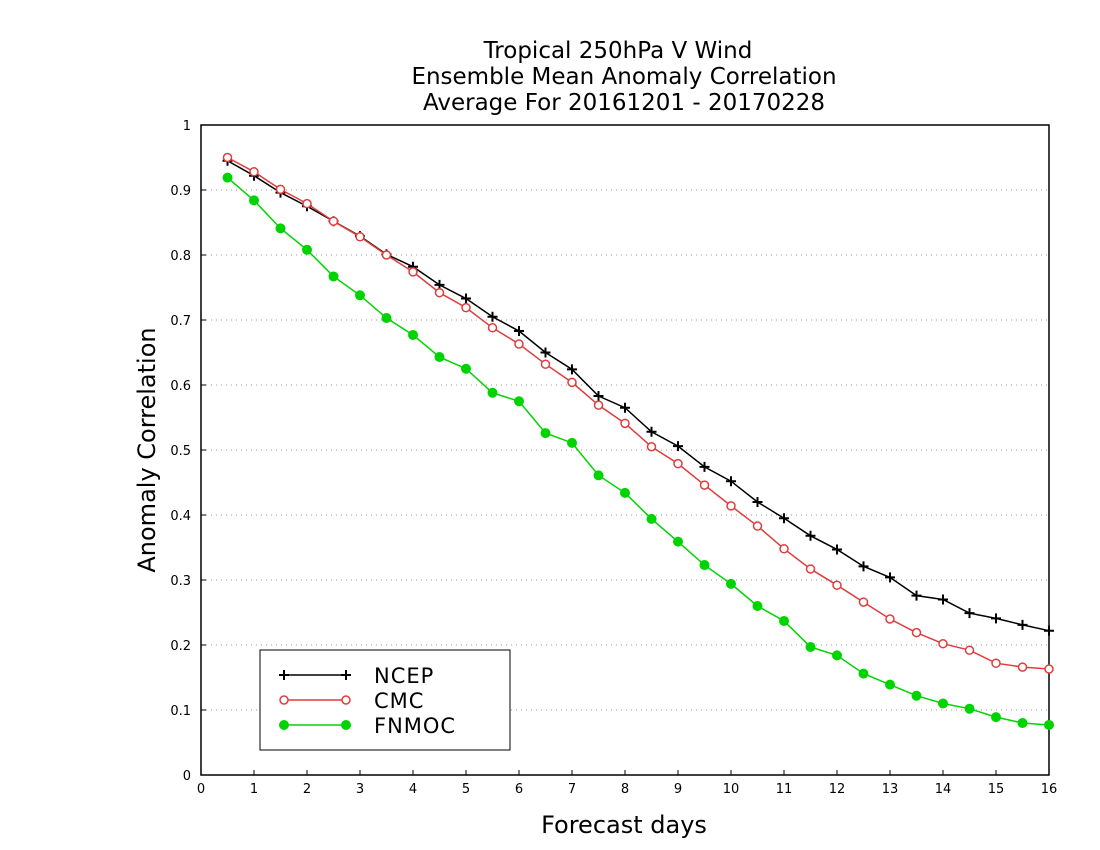  I want to click on x-tick-label-11: 11, so click(784, 789).